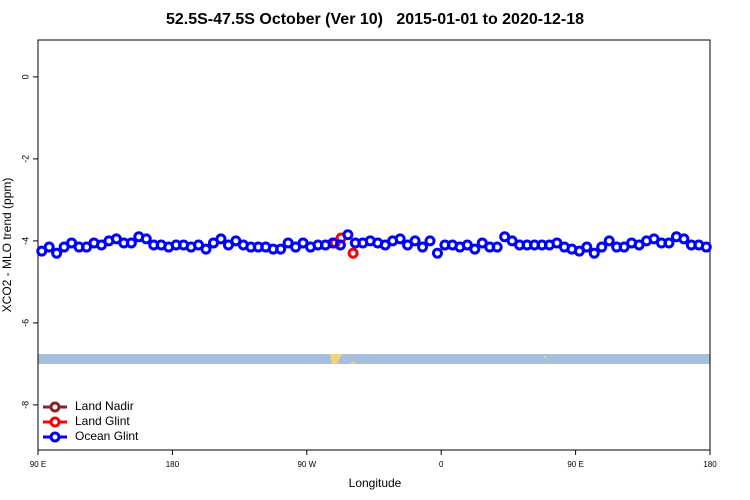 Image resolution: width=750 pixels, height=500 pixels. Describe the element at coordinates (25, 405) in the screenshot. I see `y-tick-label: -8` at that location.